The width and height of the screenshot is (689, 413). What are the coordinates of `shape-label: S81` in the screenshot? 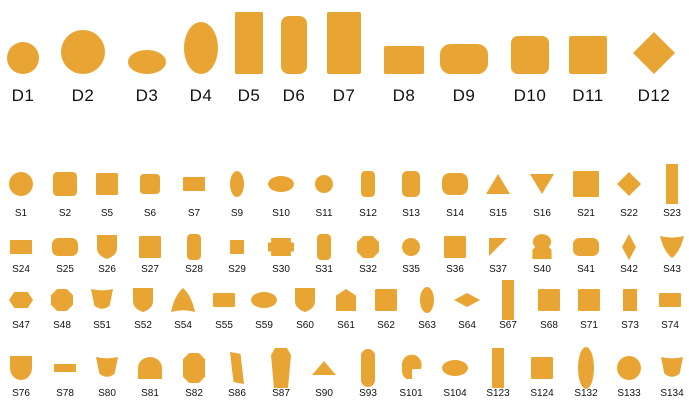 It's located at (150, 393).